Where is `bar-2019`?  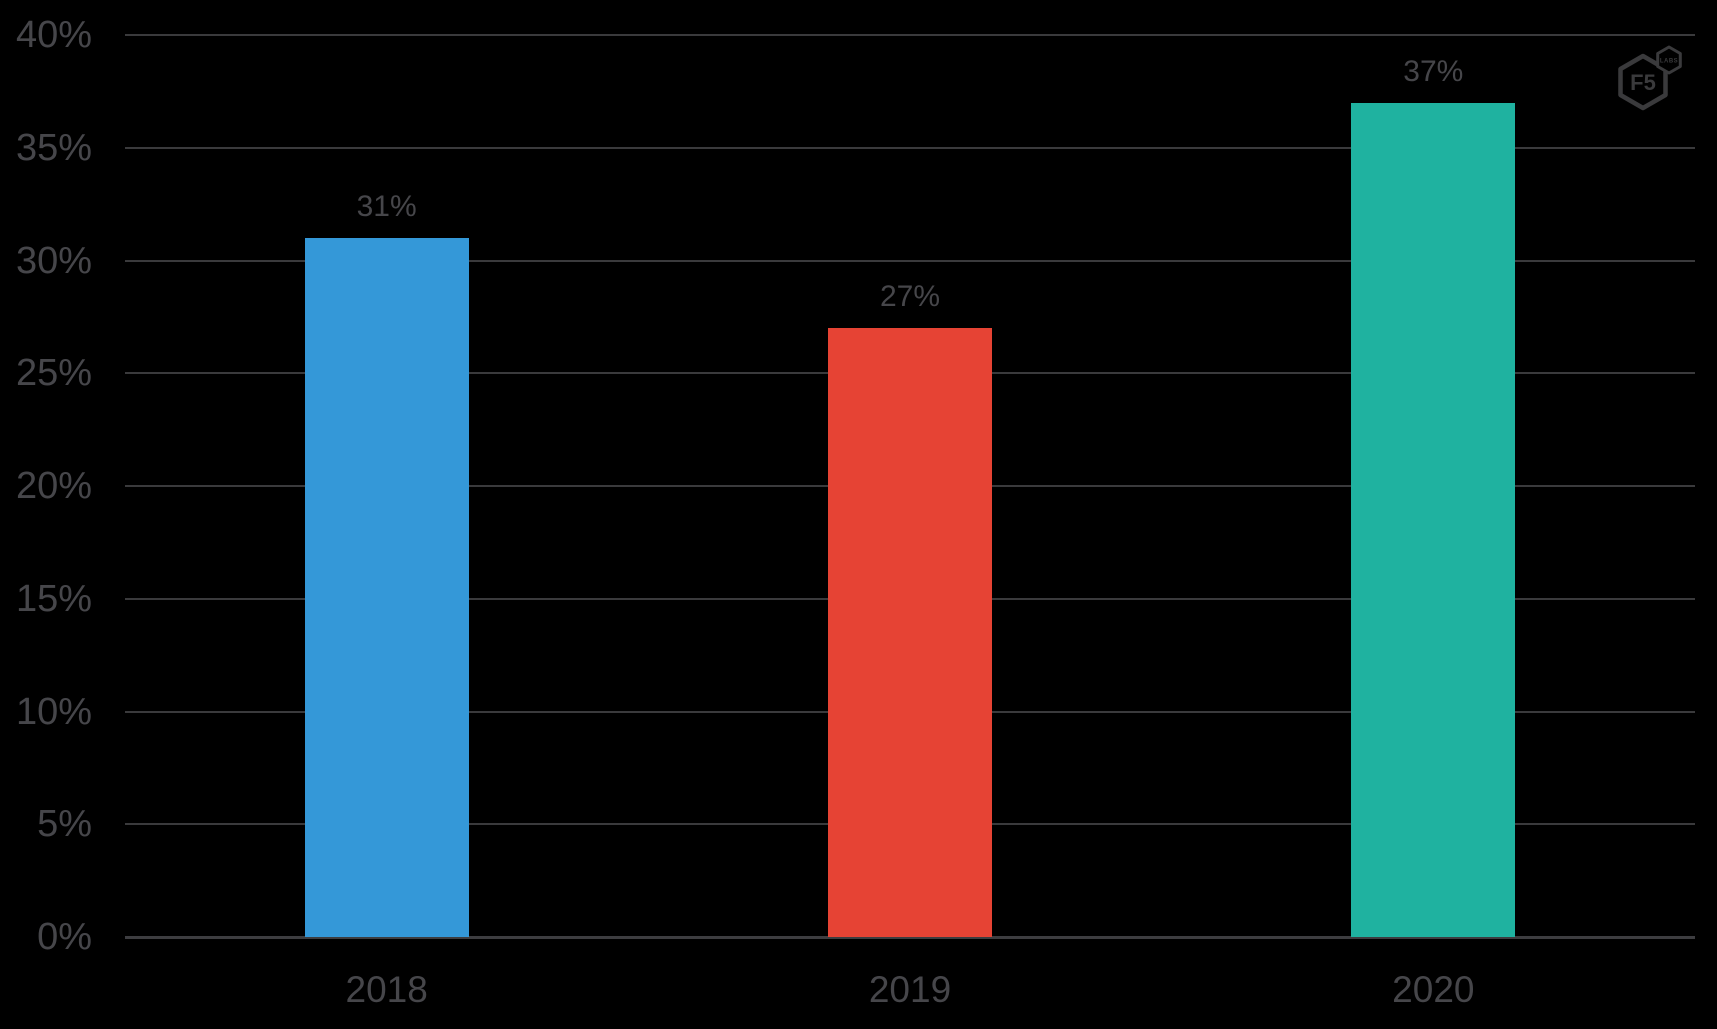
bar-2019 is located at coordinates (910, 632).